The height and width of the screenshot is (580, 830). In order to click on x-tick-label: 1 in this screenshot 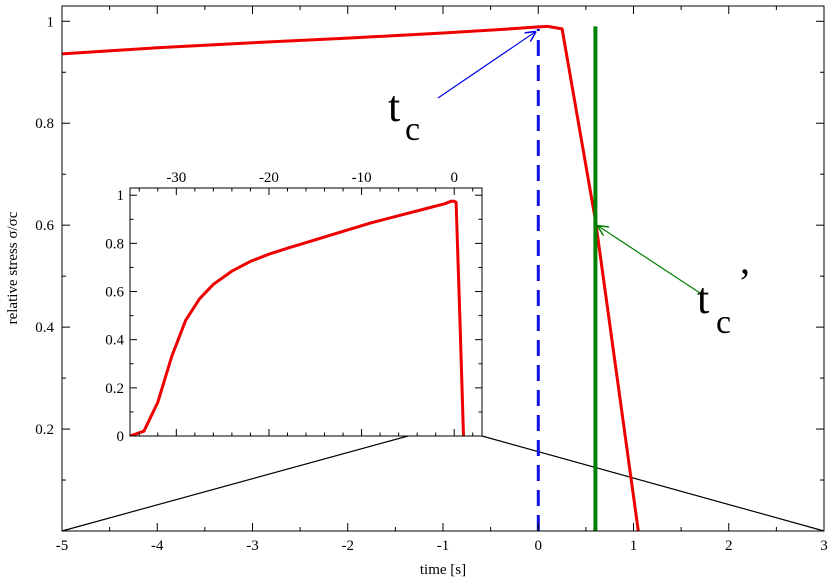, I will do `click(634, 546)`.